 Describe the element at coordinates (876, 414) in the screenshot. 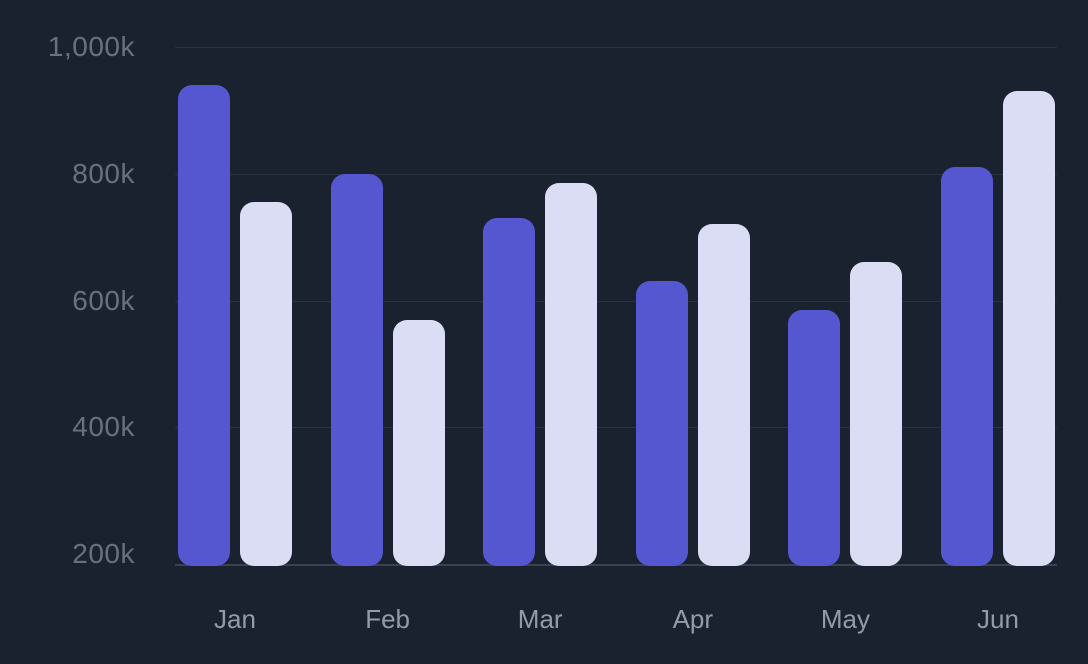

I see `bar-lavender-may` at that location.